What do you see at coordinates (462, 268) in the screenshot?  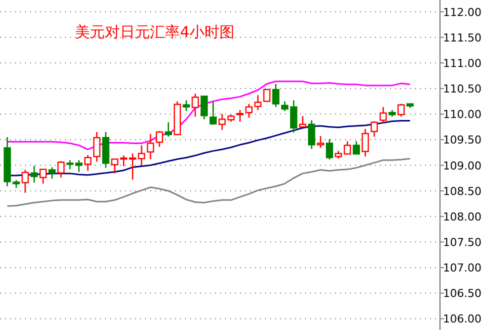 I see `y-tick-label: 107.00` at bounding box center [462, 268].